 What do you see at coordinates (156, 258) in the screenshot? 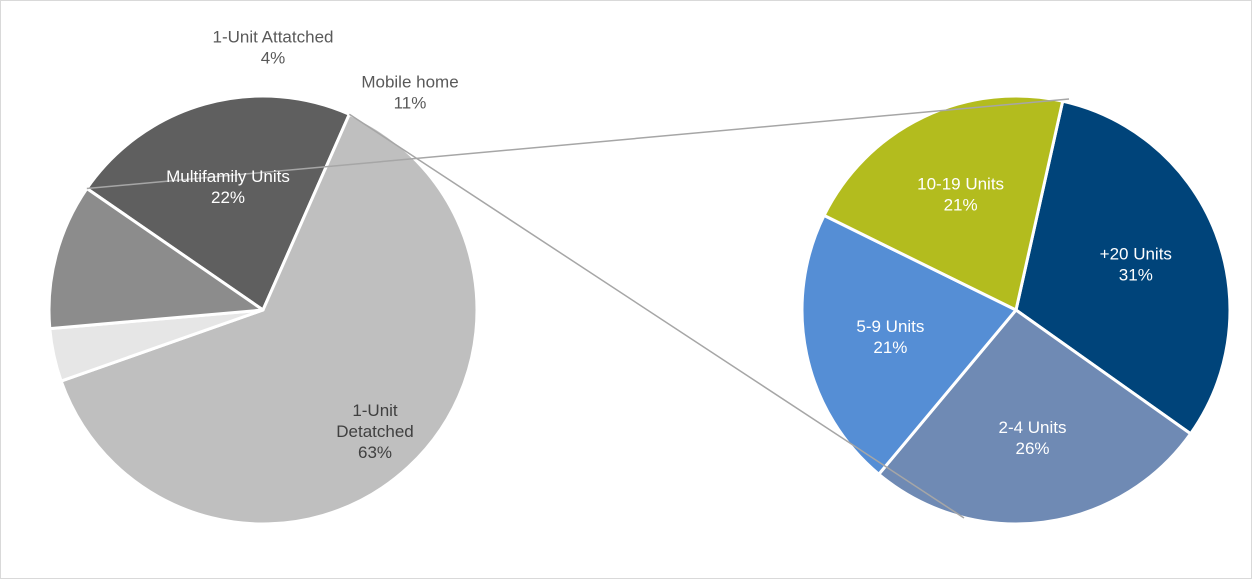
I see `slice-mobile-home` at bounding box center [156, 258].